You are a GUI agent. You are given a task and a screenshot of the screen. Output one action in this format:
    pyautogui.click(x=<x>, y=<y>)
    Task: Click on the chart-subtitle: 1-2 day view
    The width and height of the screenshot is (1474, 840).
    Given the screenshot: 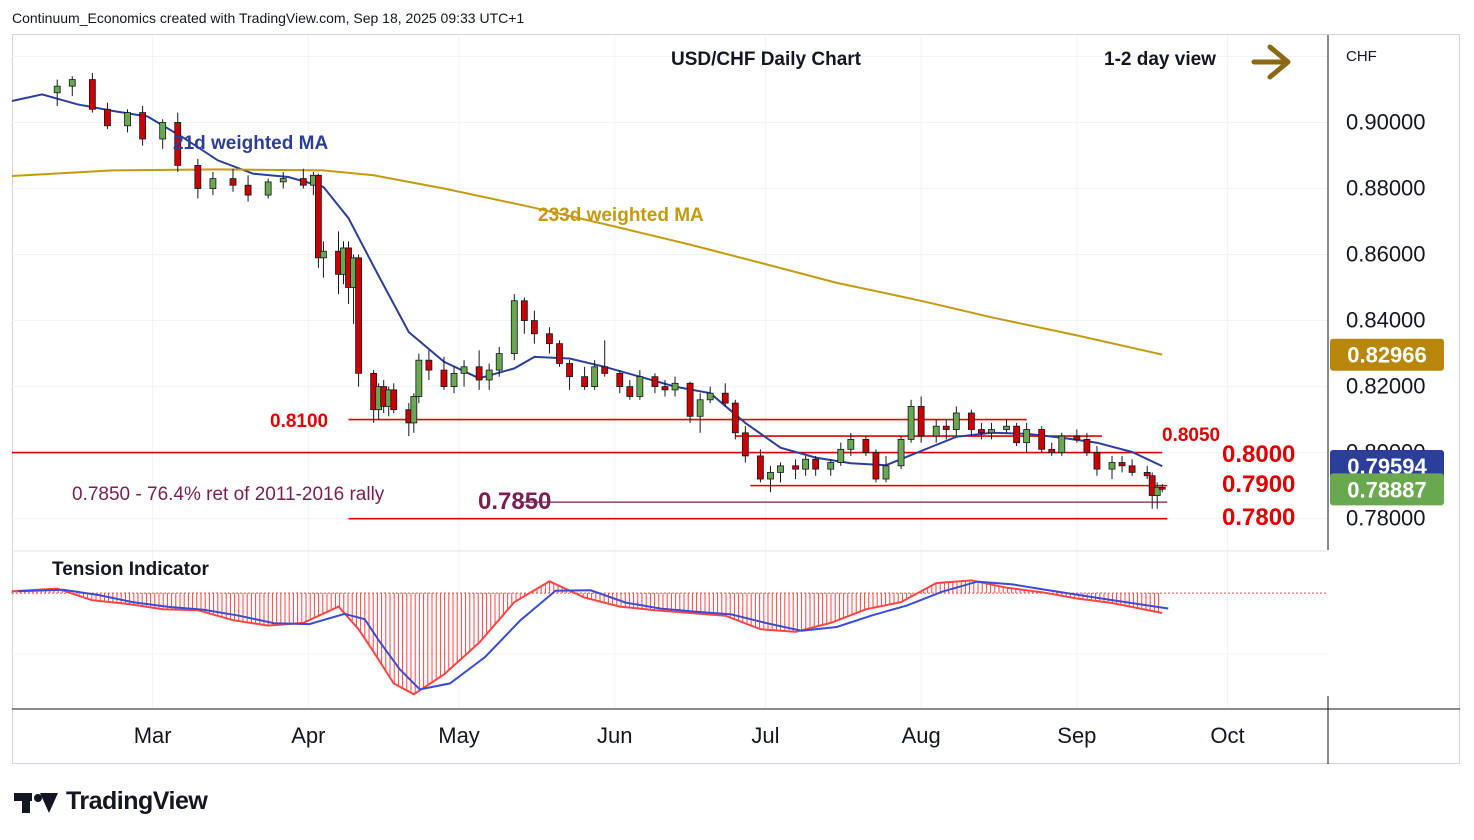 What is the action you would take?
    pyautogui.click(x=1160, y=59)
    